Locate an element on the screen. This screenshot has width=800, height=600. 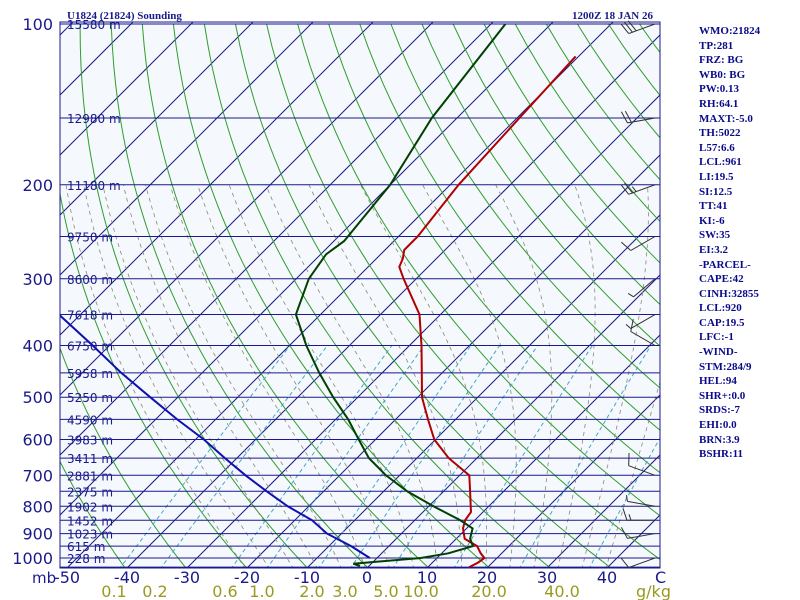
index-item: WMO:21824 is located at coordinates (730, 31).